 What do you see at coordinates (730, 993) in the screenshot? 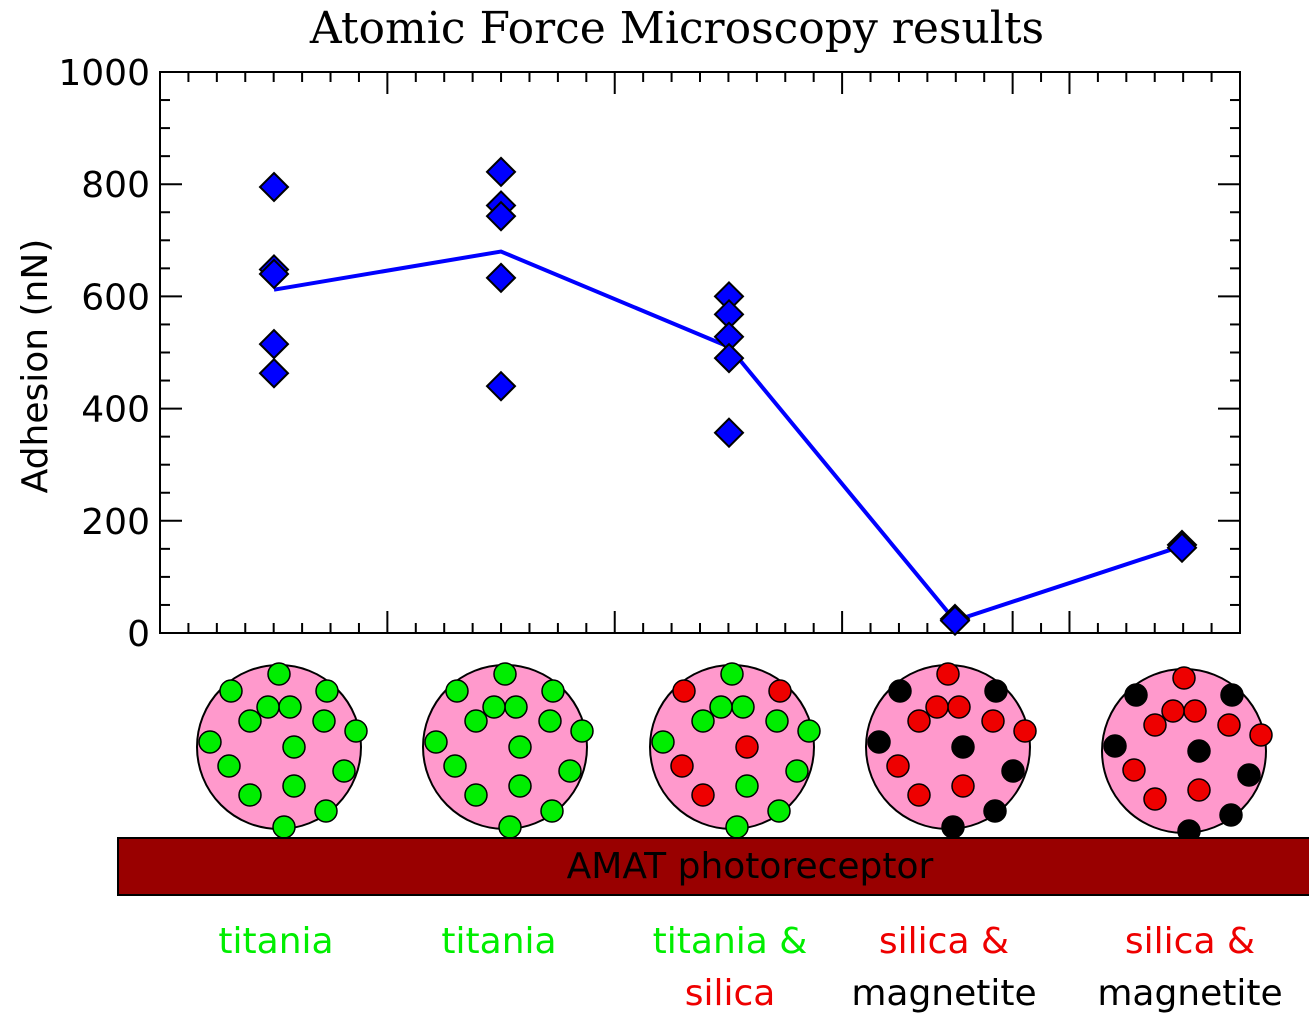
I see `category-label: silica` at bounding box center [730, 993].